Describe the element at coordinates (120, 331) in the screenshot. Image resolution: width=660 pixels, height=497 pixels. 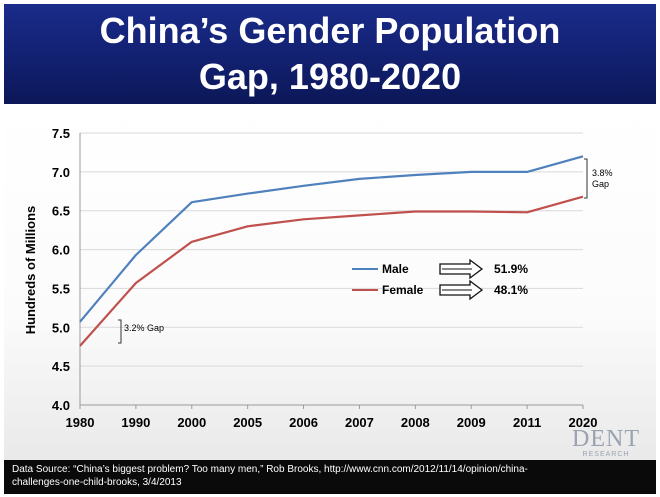
I see `start-gap-bracket` at that location.